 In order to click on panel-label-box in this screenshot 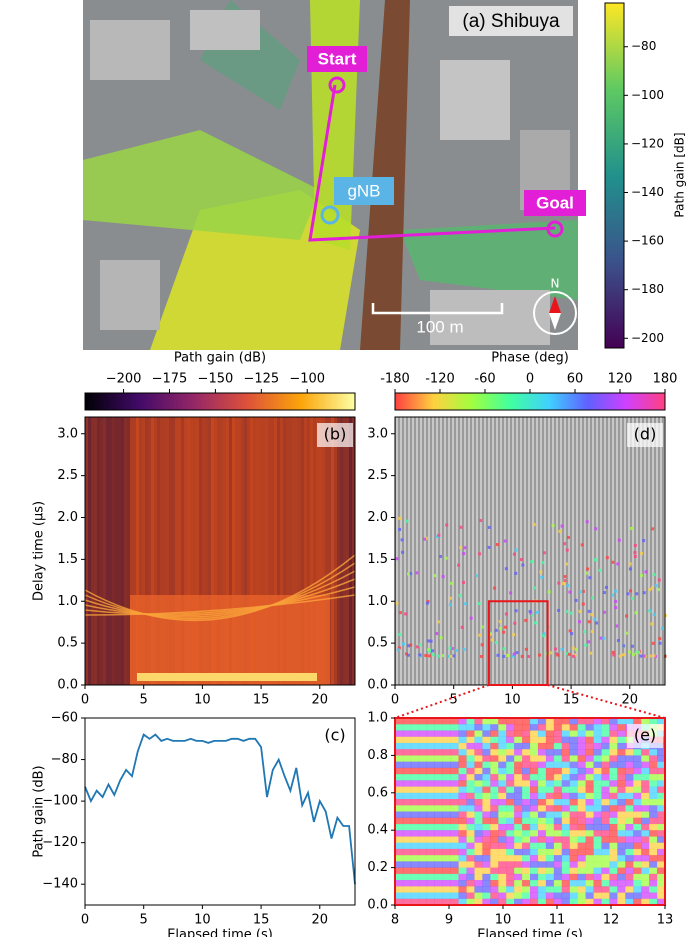, I will do `click(645, 435)`.